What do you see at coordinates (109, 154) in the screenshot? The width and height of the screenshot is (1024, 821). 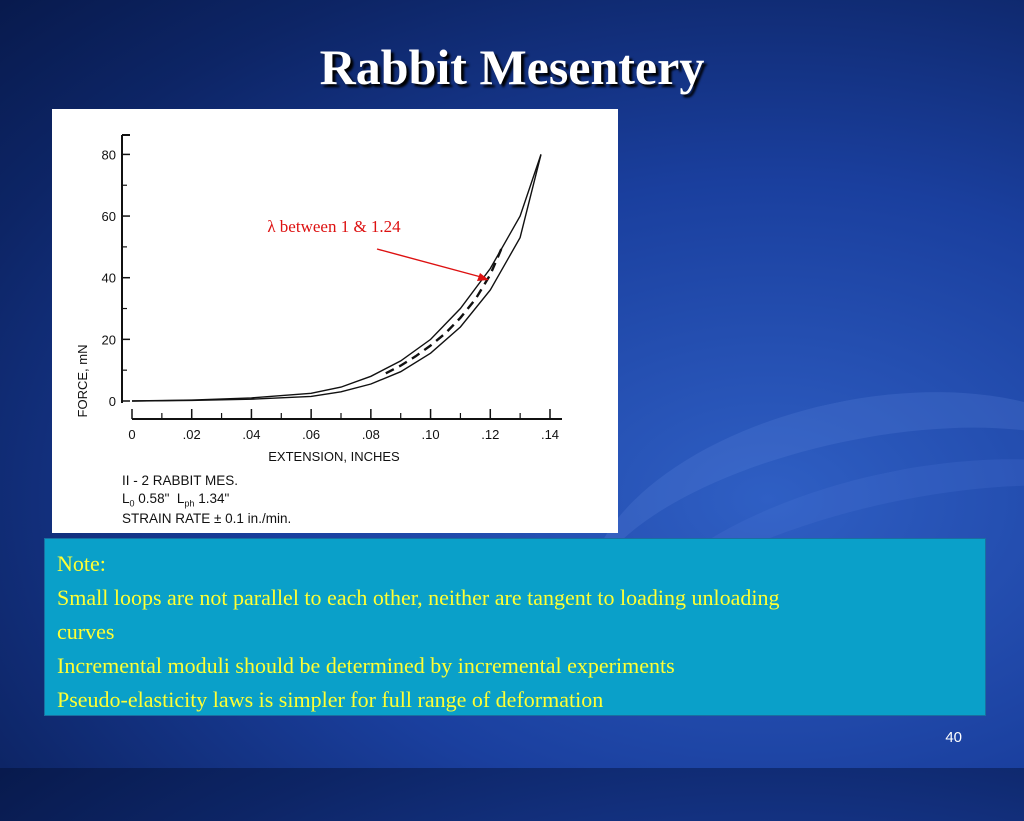 I see `y-tick-label: 80` at bounding box center [109, 154].